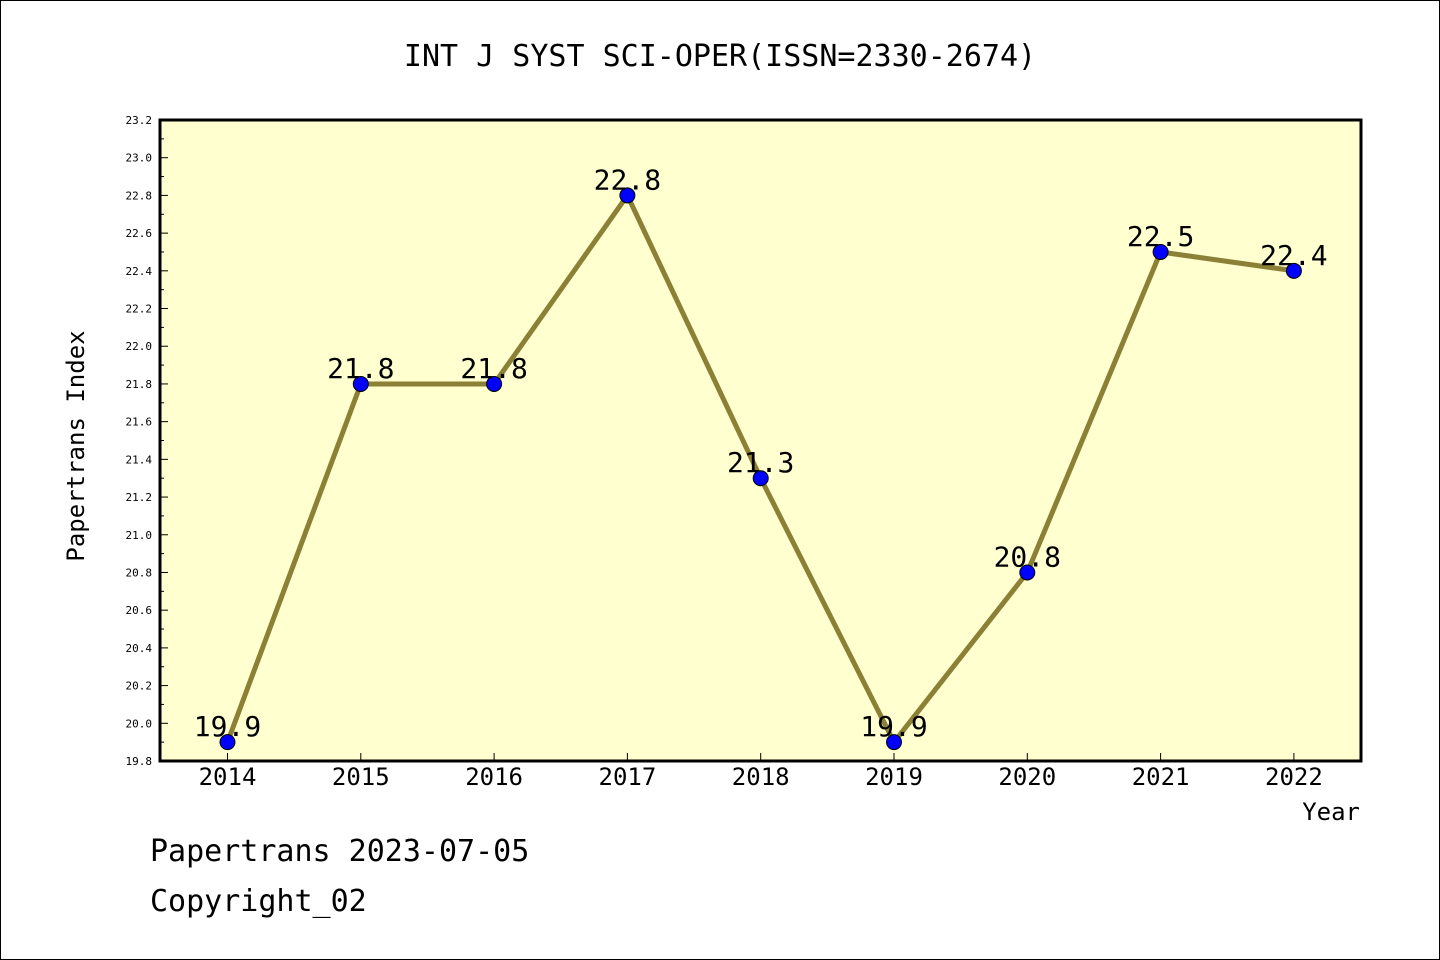 This screenshot has width=1440, height=960. Describe the element at coordinates (1160, 236) in the screenshot. I see `data-label: 22.5` at that location.